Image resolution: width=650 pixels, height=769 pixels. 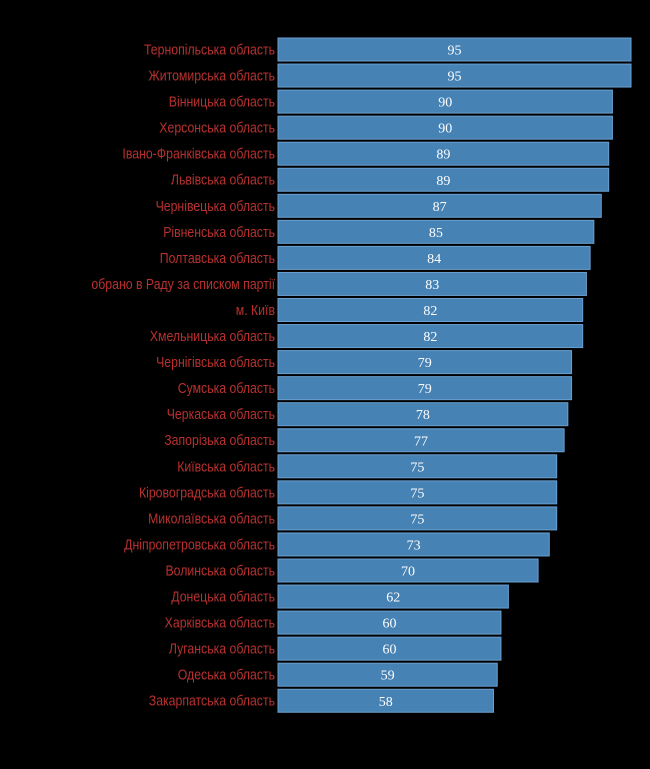 I want to click on category-label: Сумська область, so click(x=226, y=388).